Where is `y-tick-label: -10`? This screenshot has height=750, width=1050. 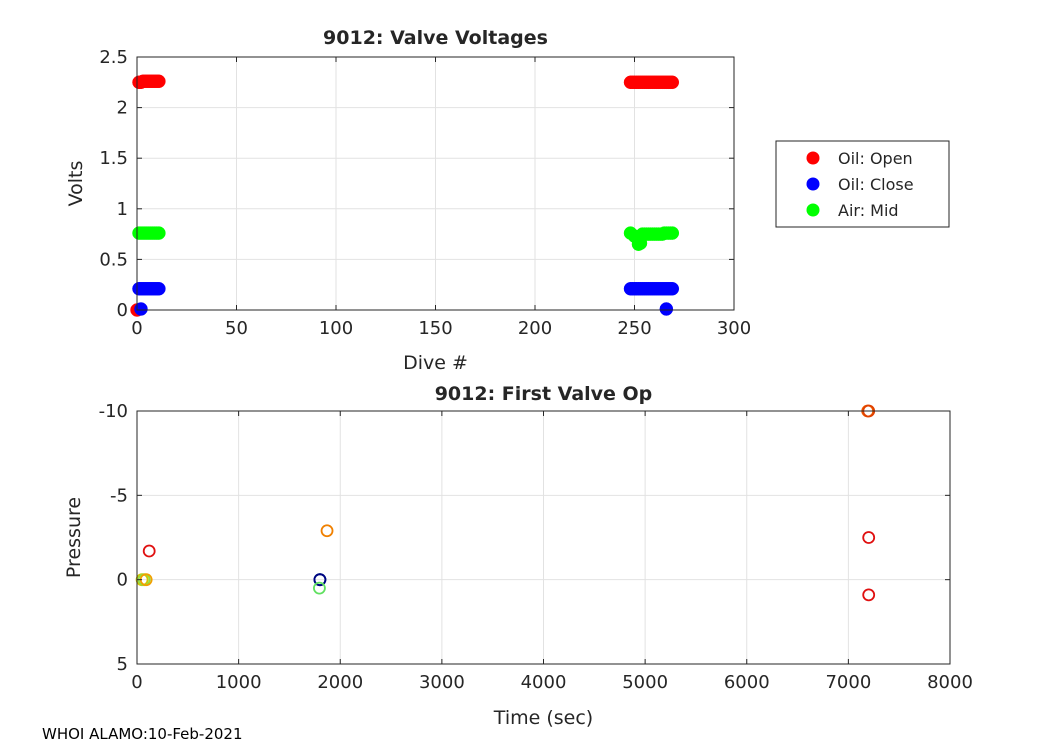 y-tick-label: -10 is located at coordinates (113, 411).